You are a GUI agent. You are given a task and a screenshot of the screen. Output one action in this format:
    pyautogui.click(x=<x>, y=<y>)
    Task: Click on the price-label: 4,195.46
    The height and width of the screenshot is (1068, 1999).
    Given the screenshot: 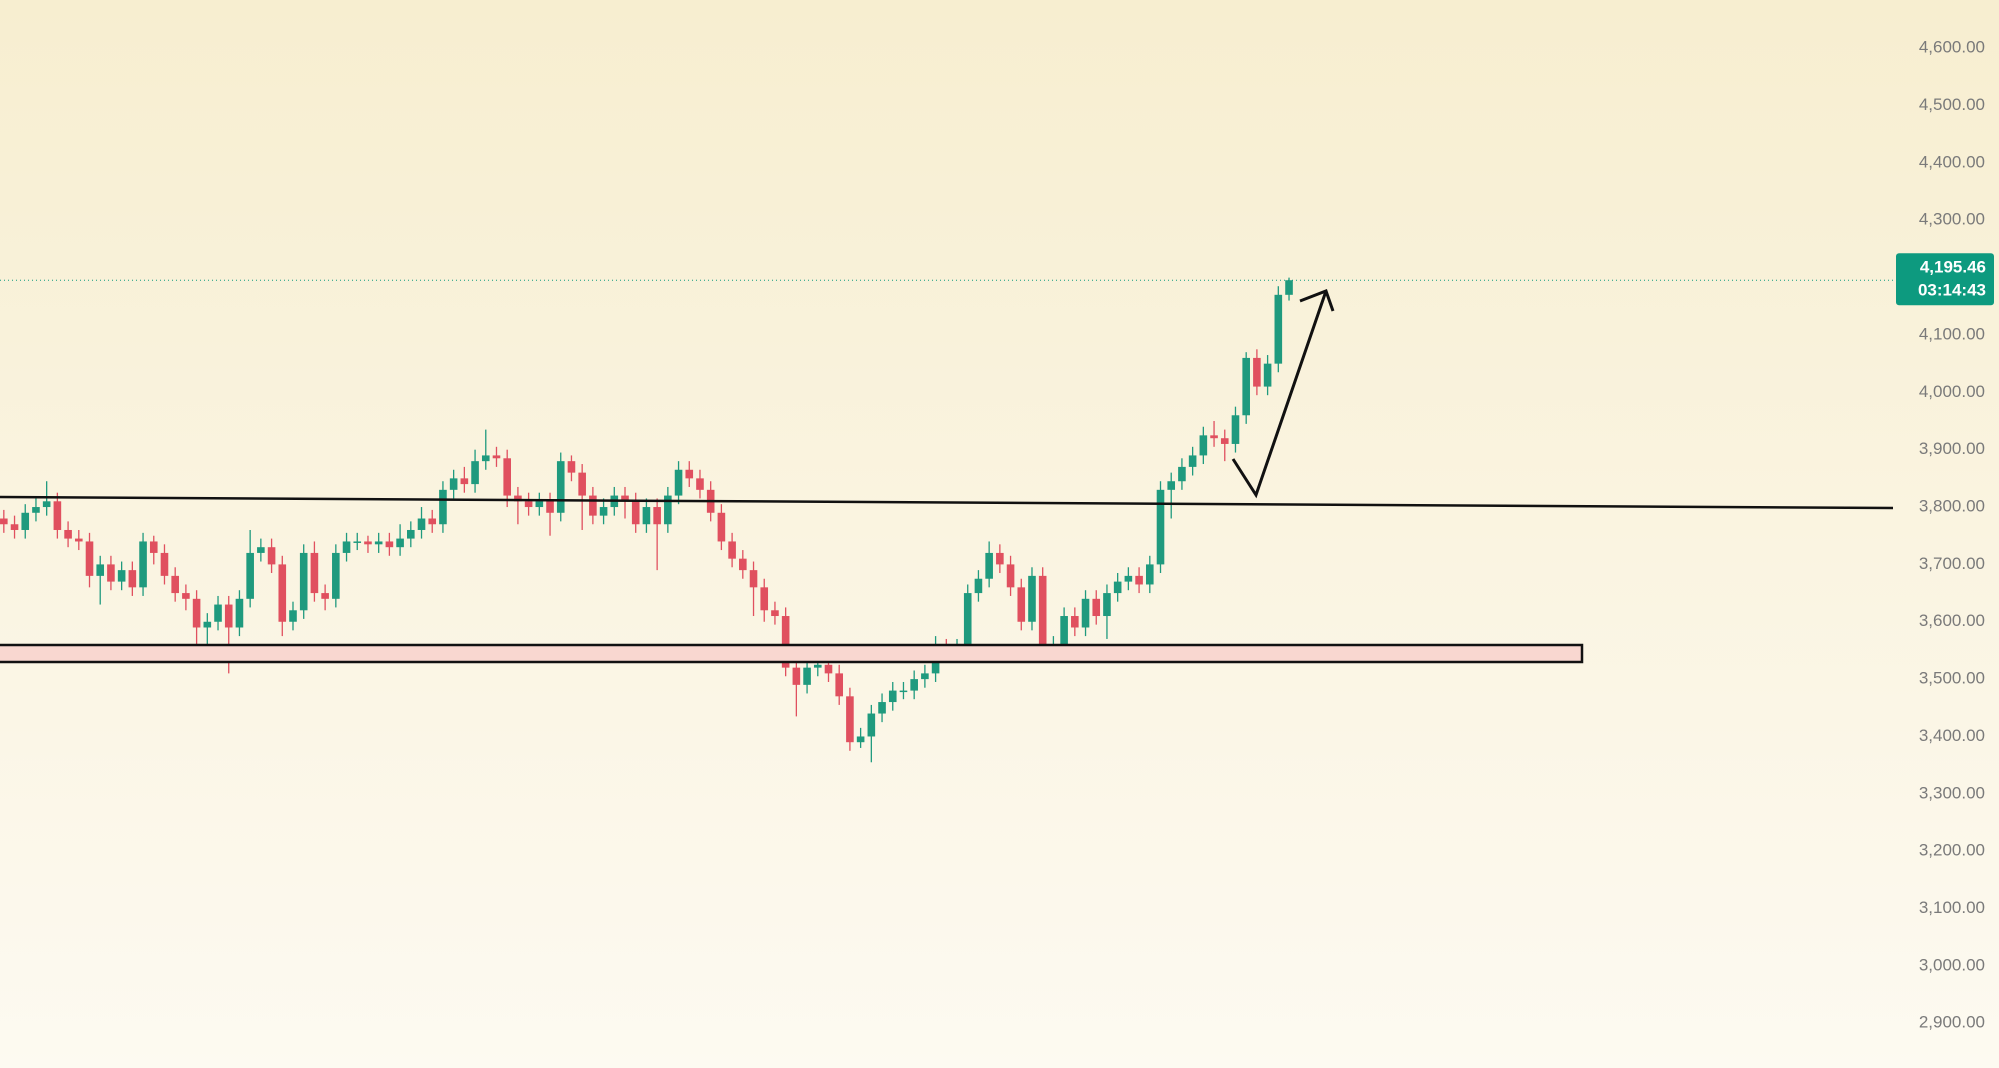 What is the action you would take?
    pyautogui.click(x=1953, y=267)
    